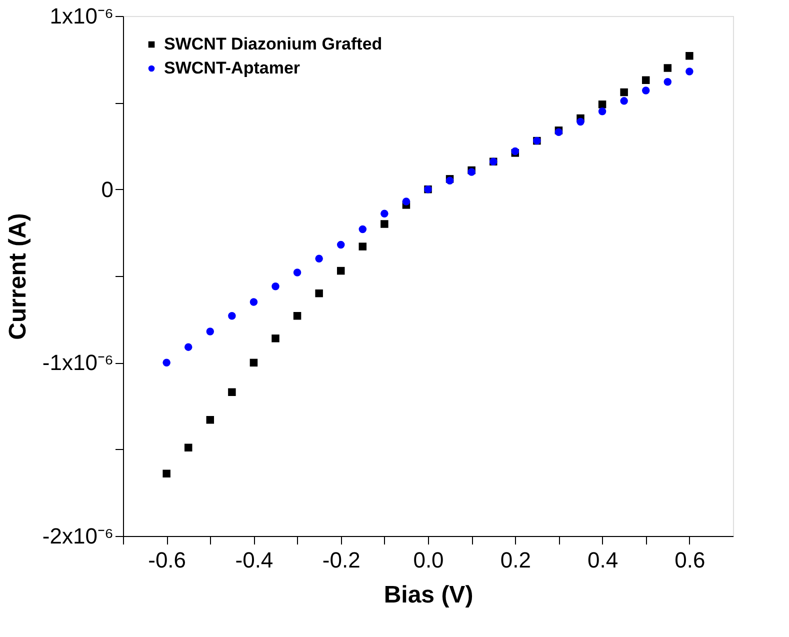 Image resolution: width=789 pixels, height=637 pixels. I want to click on y-axis-title: Current (A), so click(18, 276).